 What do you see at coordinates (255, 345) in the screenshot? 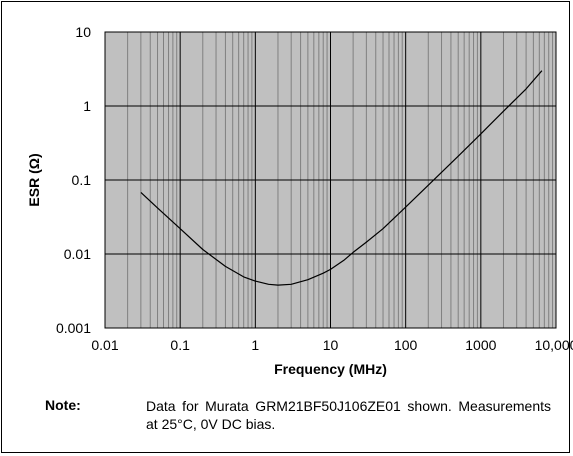
I see `x-tick-label: 1` at bounding box center [255, 345].